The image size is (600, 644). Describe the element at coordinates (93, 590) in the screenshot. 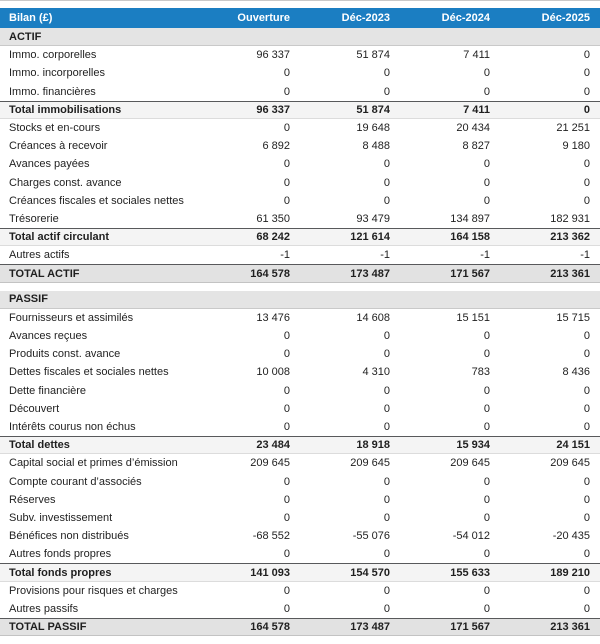

I see `row-label: Provisions pour risques et charges` at that location.